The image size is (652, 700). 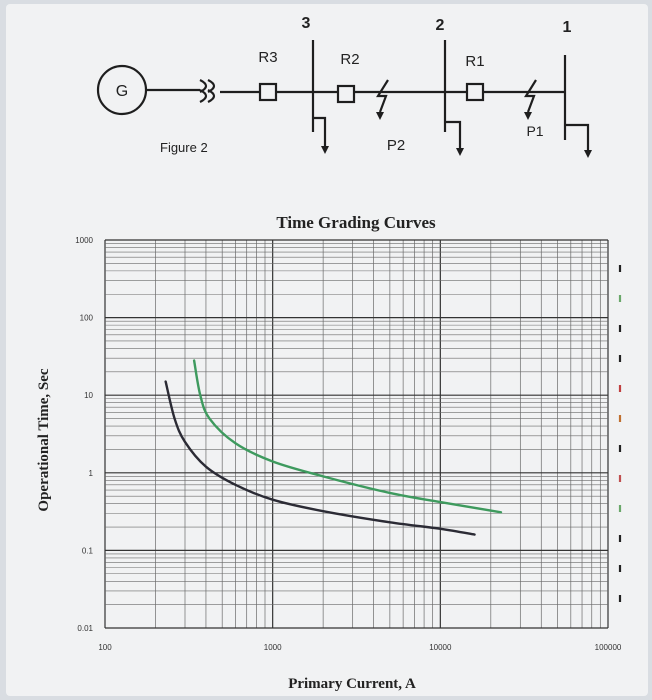 What do you see at coordinates (84, 240) in the screenshot?
I see `y-tick-label: 1000` at bounding box center [84, 240].